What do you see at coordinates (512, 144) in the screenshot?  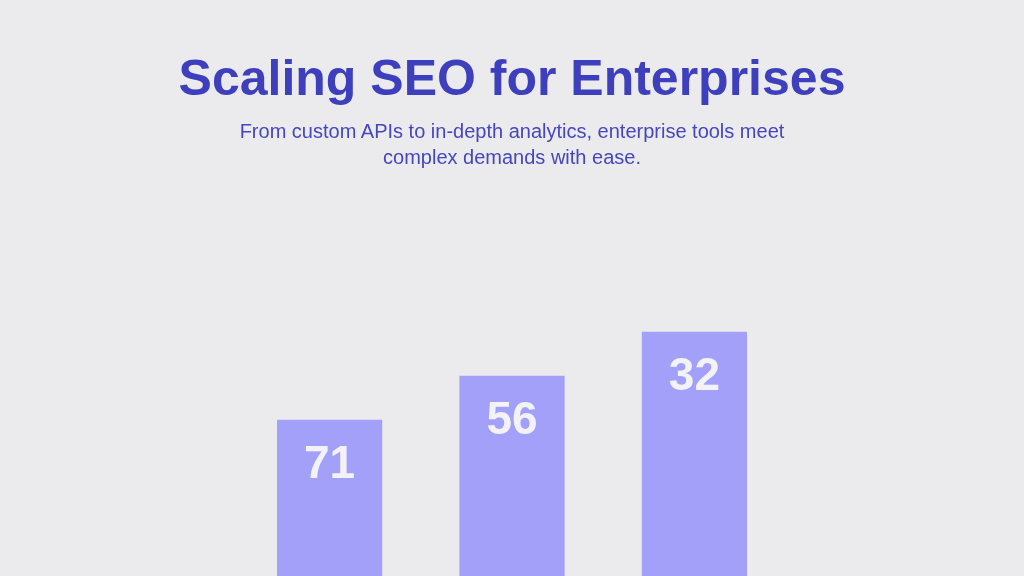 I see `chart-subtitle: From custom APIs to in-depth analytics, enterprise tools meet complex demands with ease.` at bounding box center [512, 144].